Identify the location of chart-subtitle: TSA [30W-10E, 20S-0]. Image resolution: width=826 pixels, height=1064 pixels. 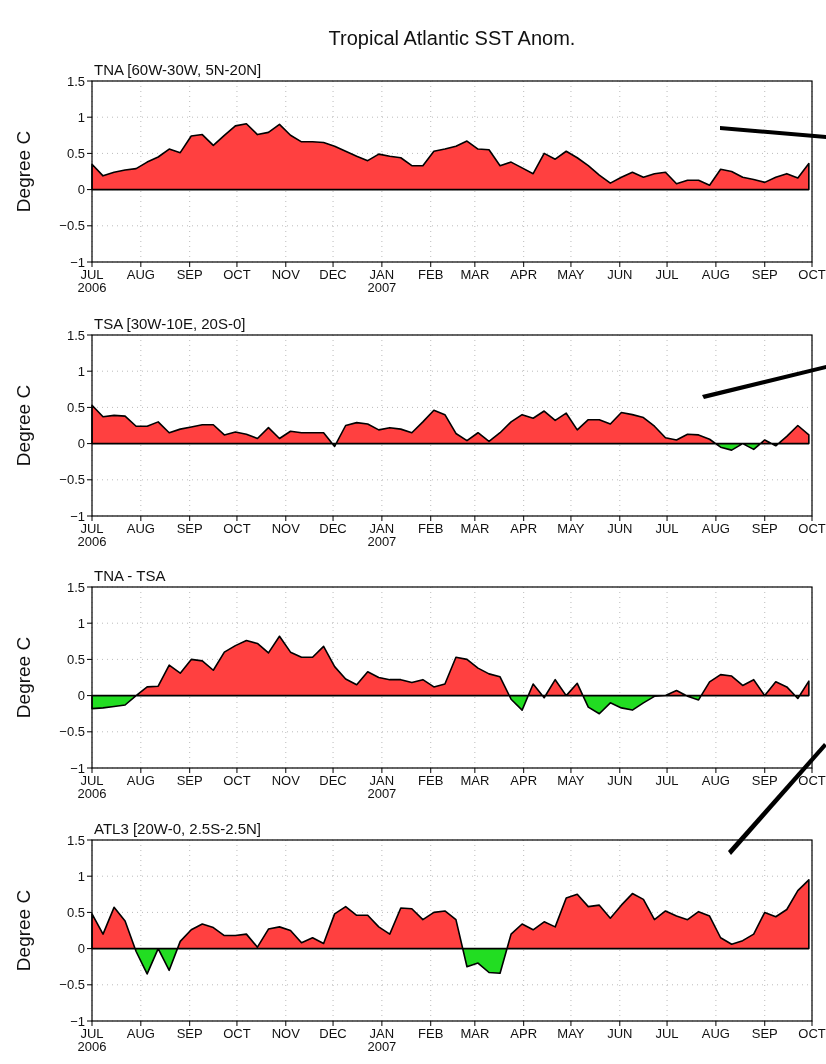
(170, 323).